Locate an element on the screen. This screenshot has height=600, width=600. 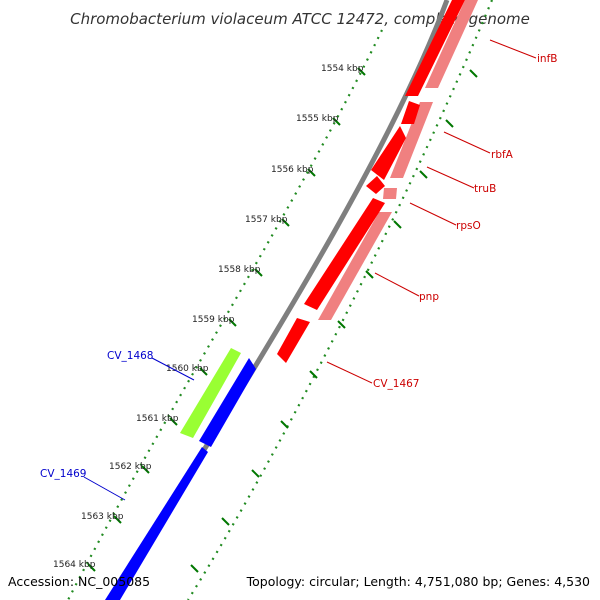
label-CV_1468: CV_1468 is located at coordinates (130, 356).